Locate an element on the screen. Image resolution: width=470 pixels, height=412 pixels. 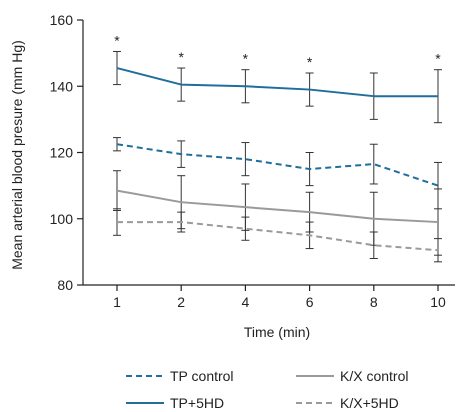
legend-label-kx-control: K/X control is located at coordinates (374, 376).